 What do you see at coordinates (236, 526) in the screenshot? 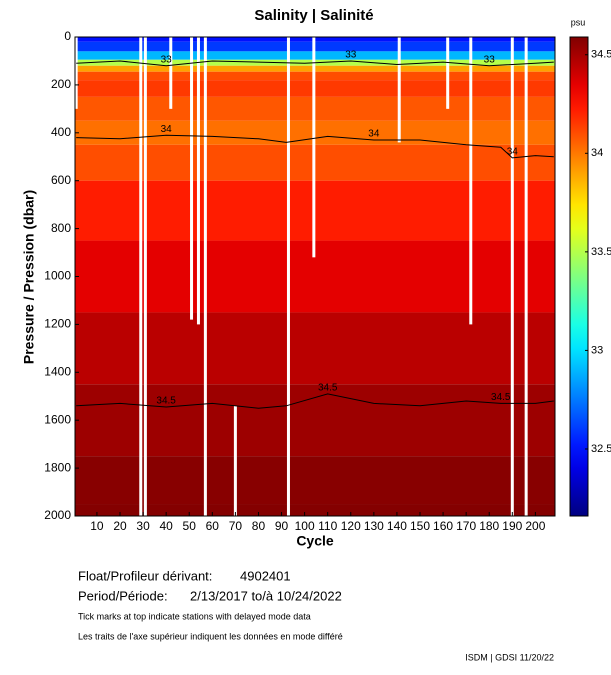
I see `x-tick-label: 70` at bounding box center [236, 526].